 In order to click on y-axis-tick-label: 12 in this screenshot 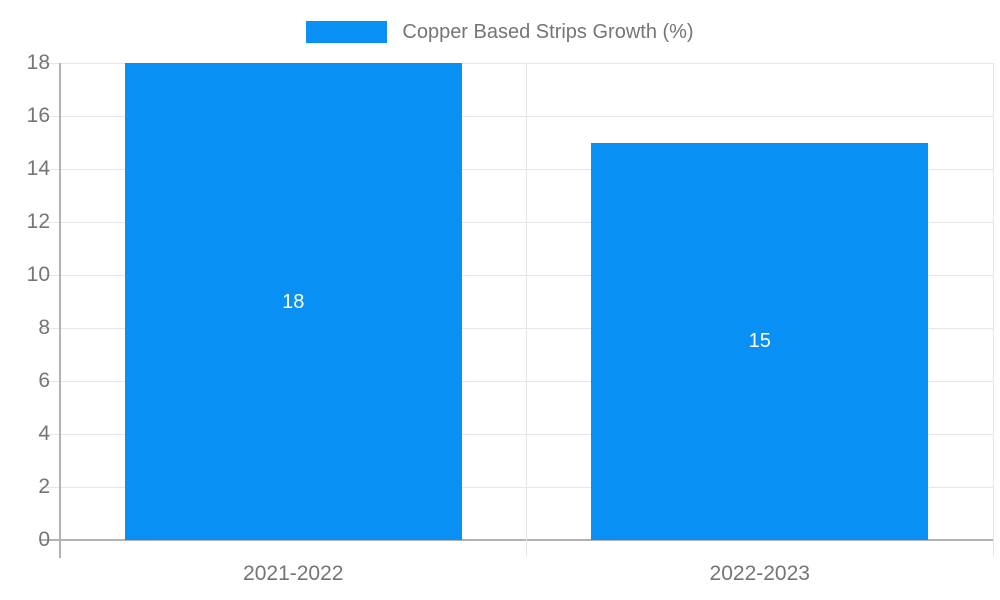, I will do `click(38, 221)`.